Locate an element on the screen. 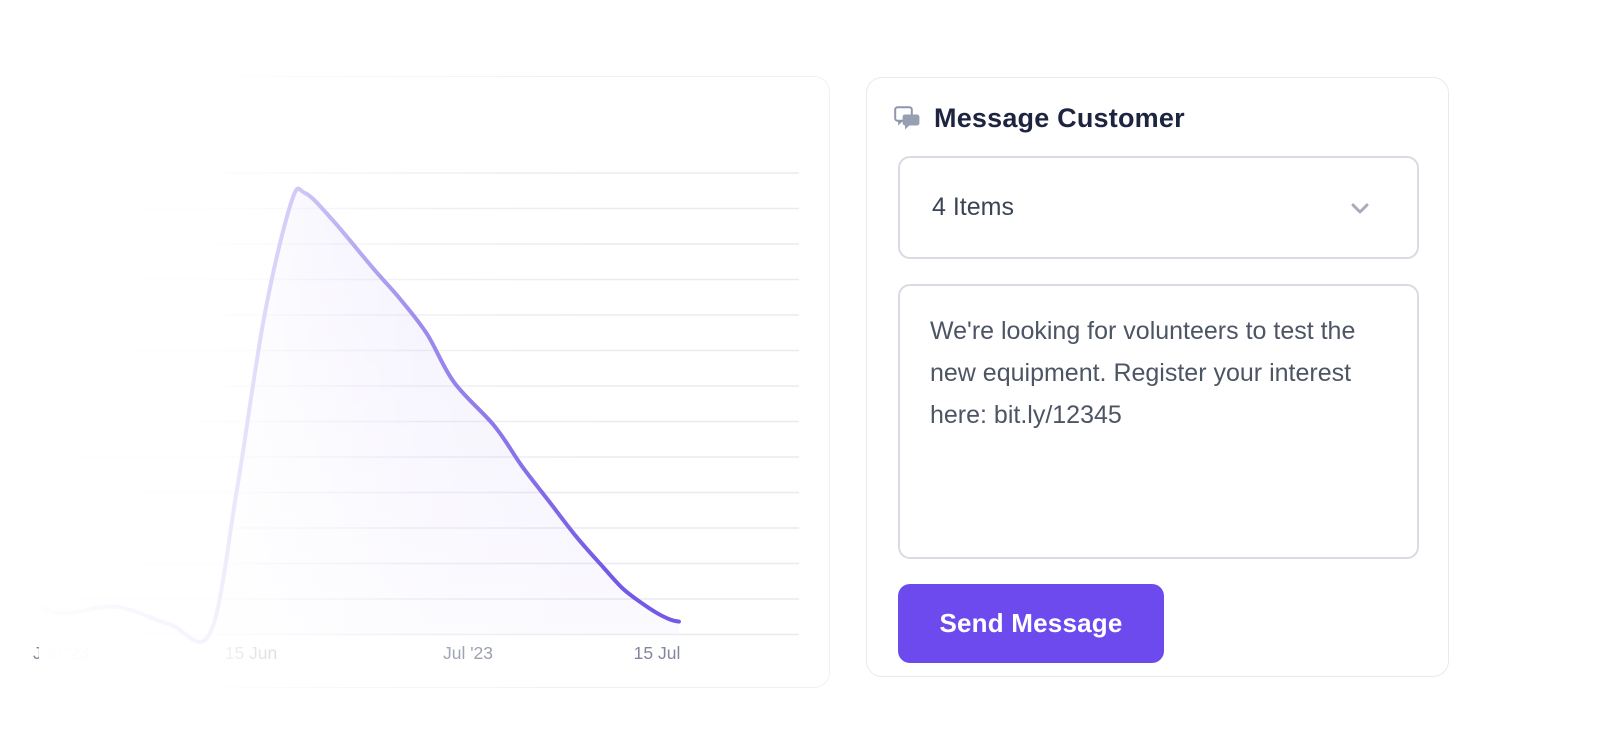  message-card-header: Message Customer is located at coordinates (1039, 118).